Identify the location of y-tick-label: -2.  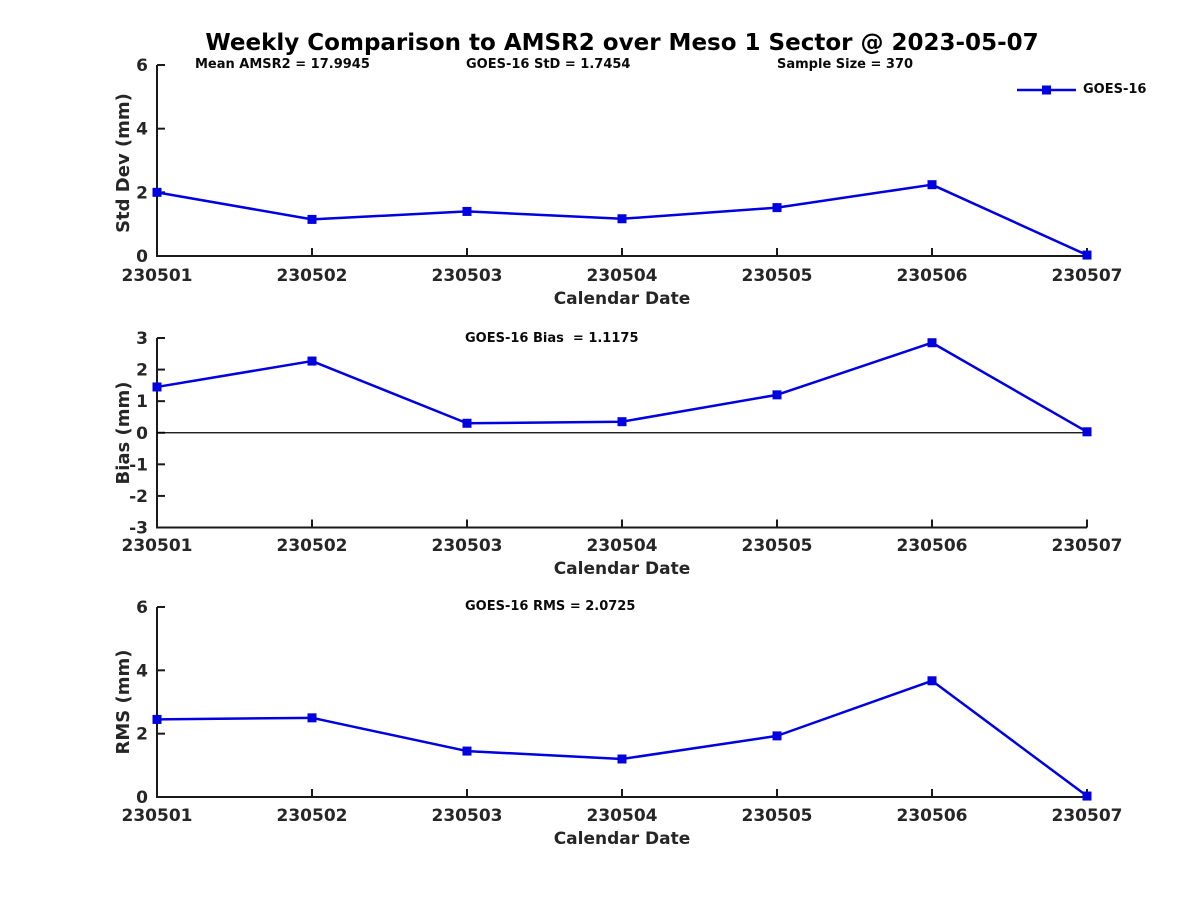
(138, 497).